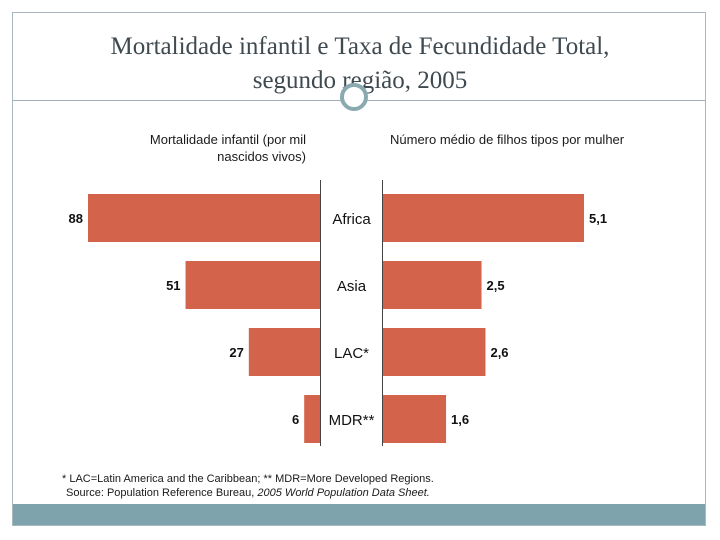 The height and width of the screenshot is (540, 720). Describe the element at coordinates (598, 218) in the screenshot. I see `right-value-label-0: 5,1` at that location.